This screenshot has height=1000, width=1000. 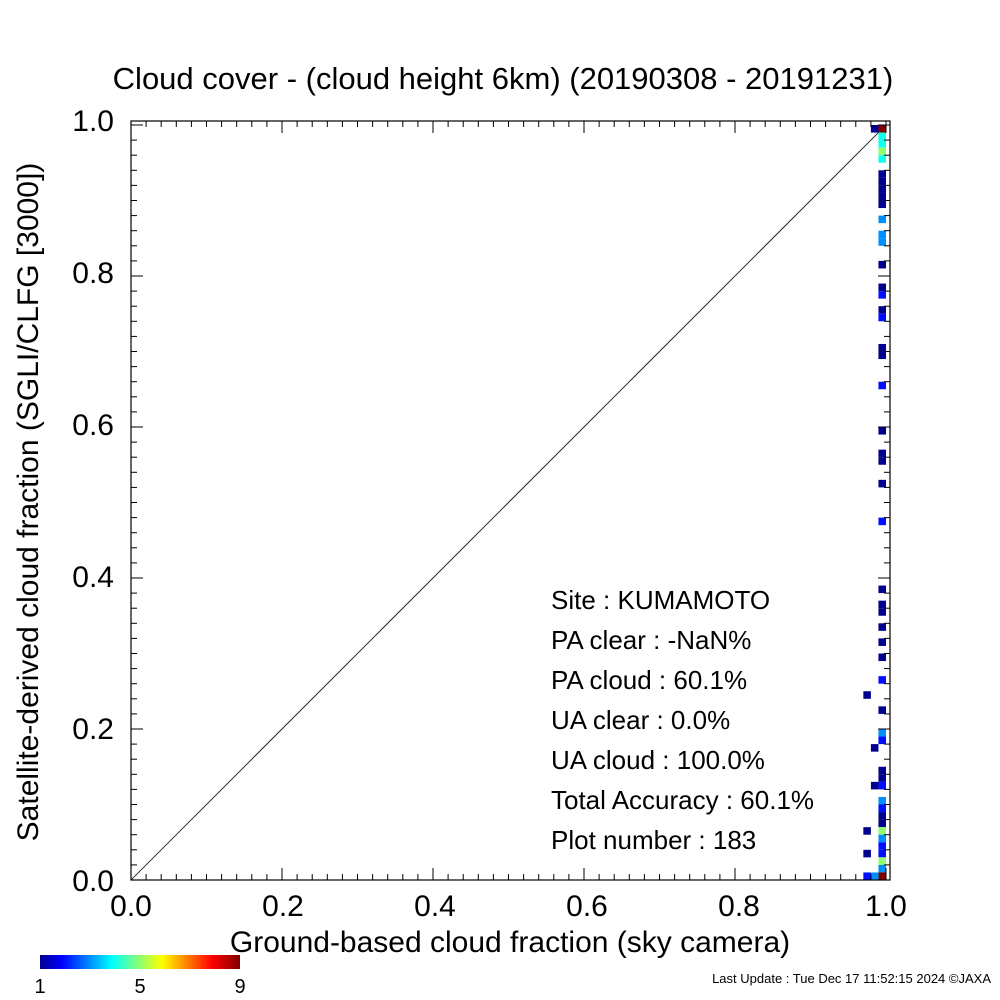 What do you see at coordinates (435, 906) in the screenshot?
I see `x-tick-label: 0.4` at bounding box center [435, 906].